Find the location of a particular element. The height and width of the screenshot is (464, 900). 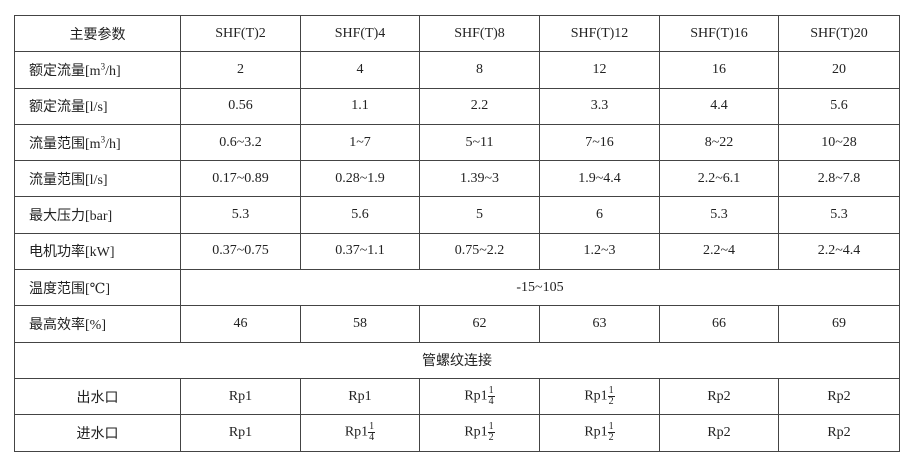

param-label: 温度范围[℃] is located at coordinates (97, 288).